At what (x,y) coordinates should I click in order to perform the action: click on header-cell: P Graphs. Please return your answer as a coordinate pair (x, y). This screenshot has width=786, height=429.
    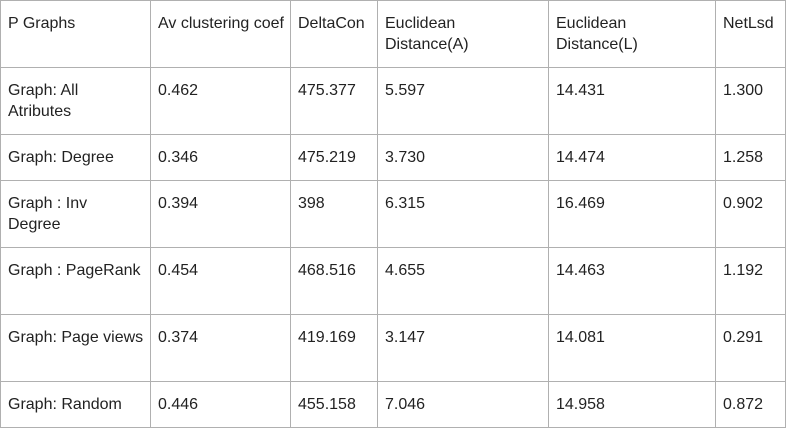
    Looking at the image, I should click on (75, 34).